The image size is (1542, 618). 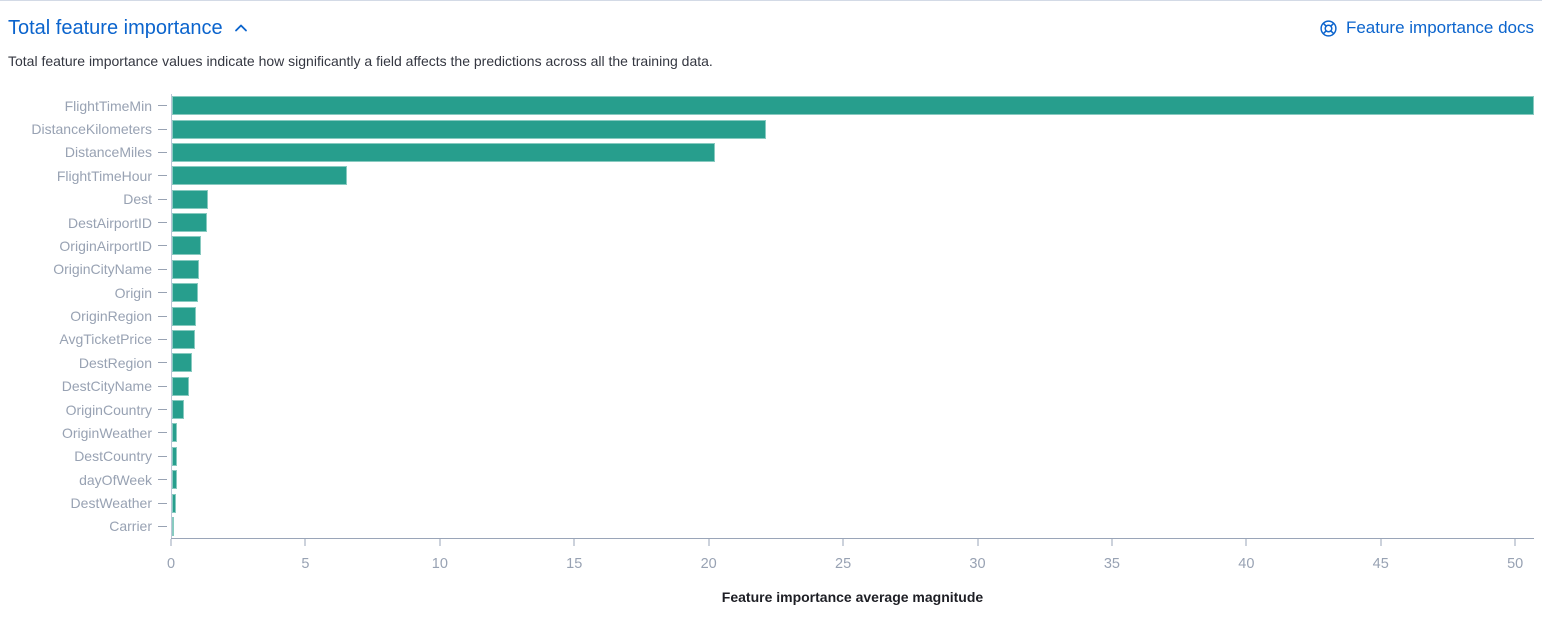 What do you see at coordinates (106, 386) in the screenshot?
I see `y-axis-label: DestCityName` at bounding box center [106, 386].